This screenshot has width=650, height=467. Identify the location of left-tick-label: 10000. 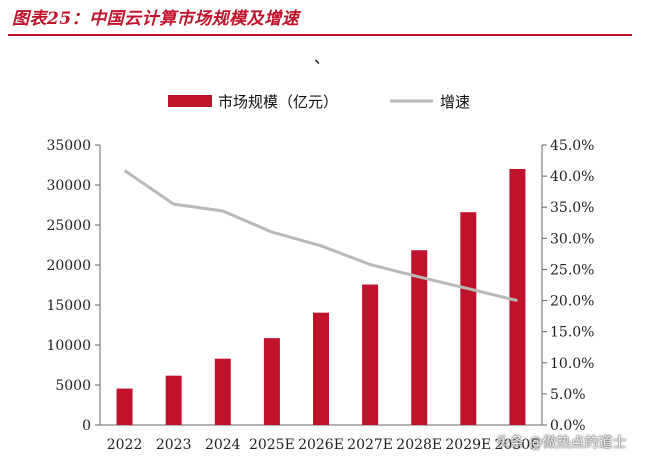
(68, 346).